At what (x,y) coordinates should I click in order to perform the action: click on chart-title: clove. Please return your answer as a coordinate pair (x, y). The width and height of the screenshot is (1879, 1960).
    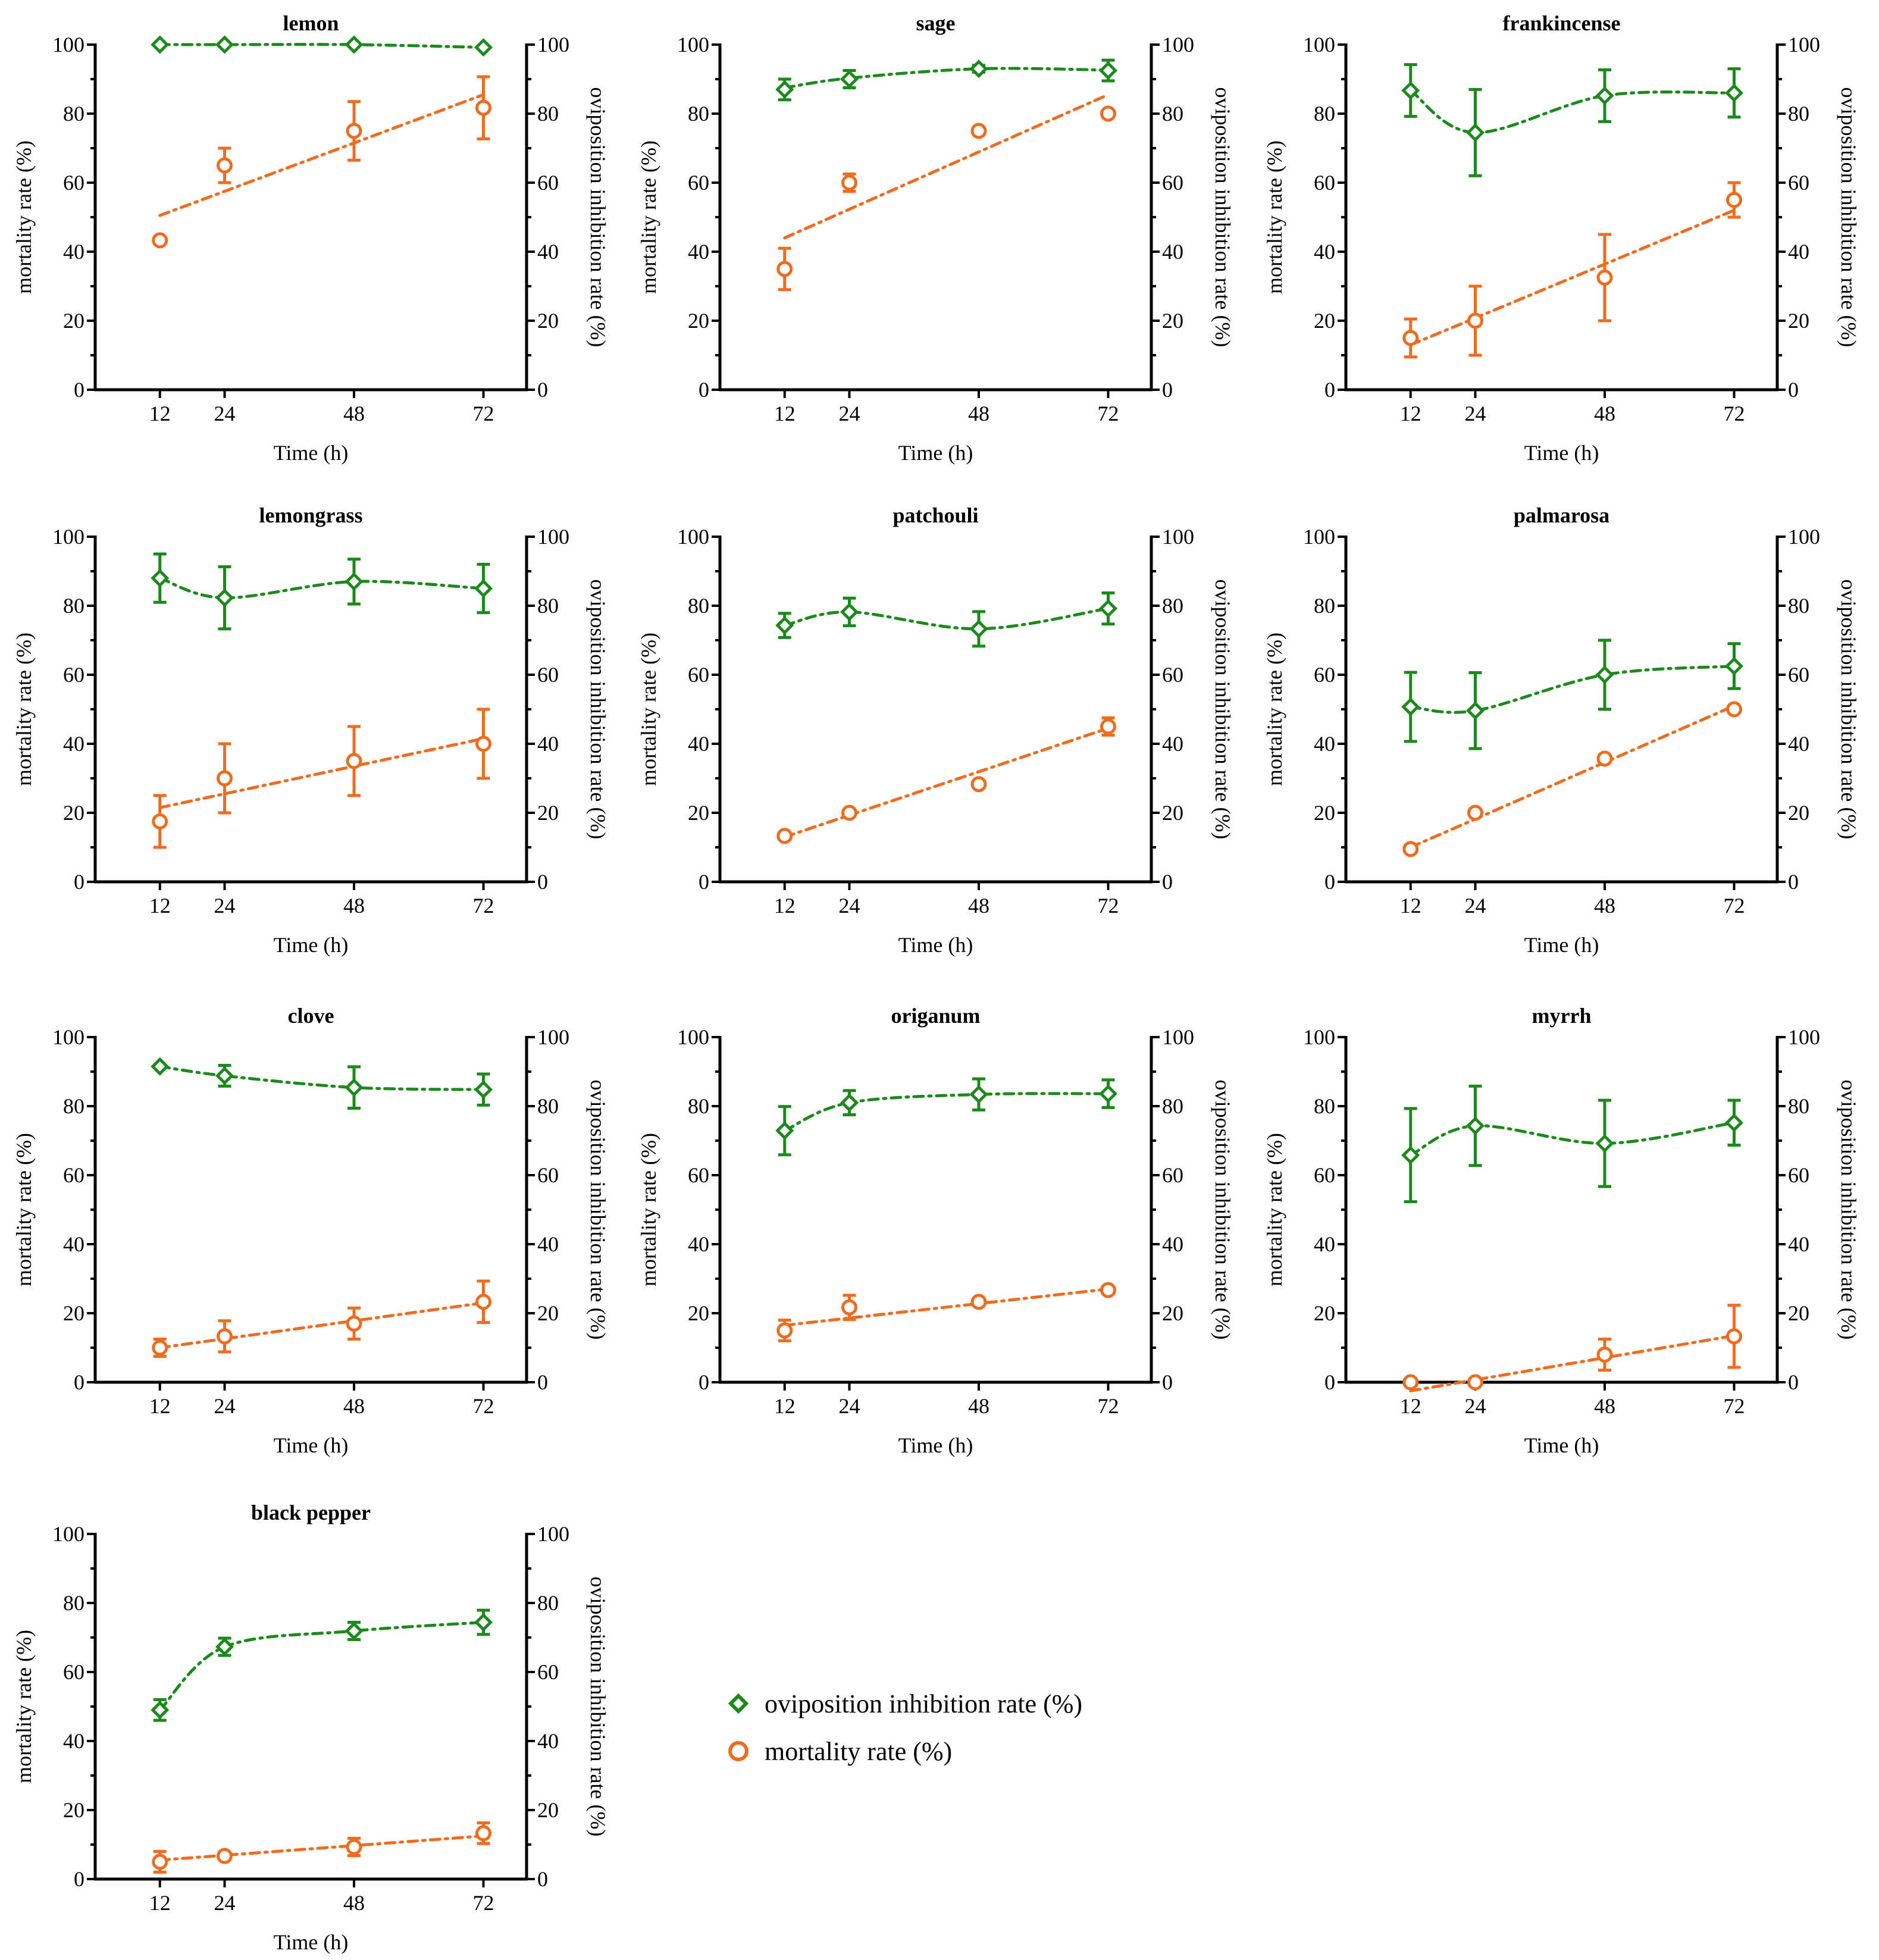
    Looking at the image, I should click on (311, 1016).